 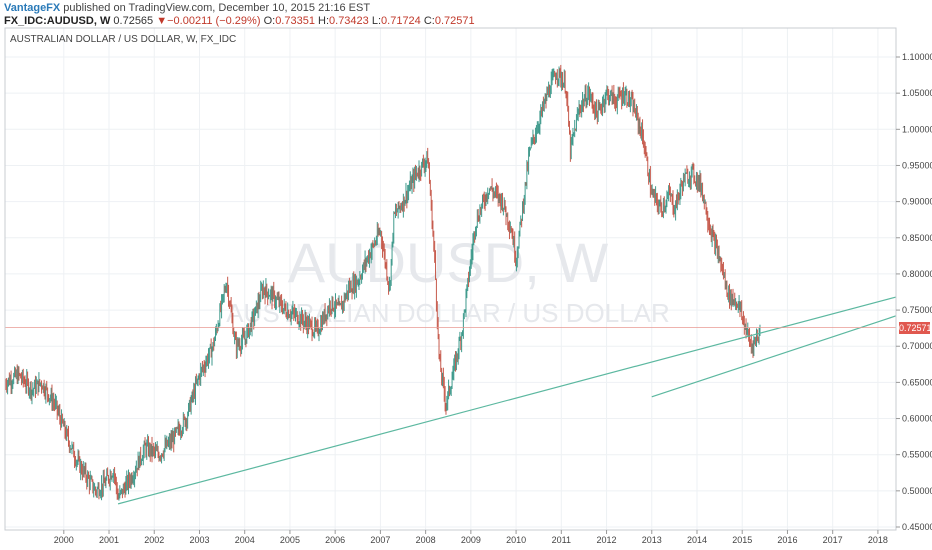 What do you see at coordinates (742, 540) in the screenshot?
I see `x-tick-label: 2015` at bounding box center [742, 540].